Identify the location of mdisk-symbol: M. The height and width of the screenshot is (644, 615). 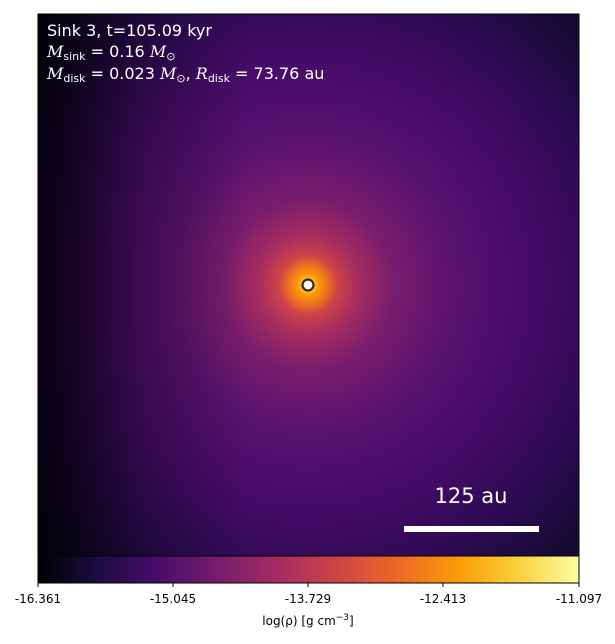
(55, 73).